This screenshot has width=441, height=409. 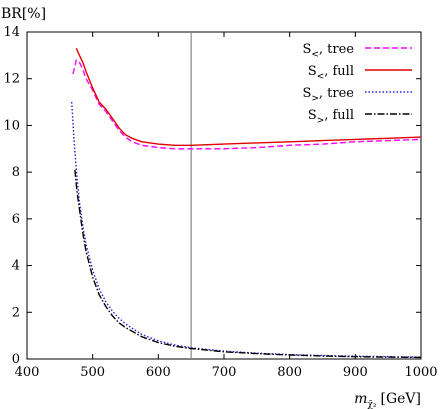 I want to click on y-tick-label: 10, so click(x=11, y=125).